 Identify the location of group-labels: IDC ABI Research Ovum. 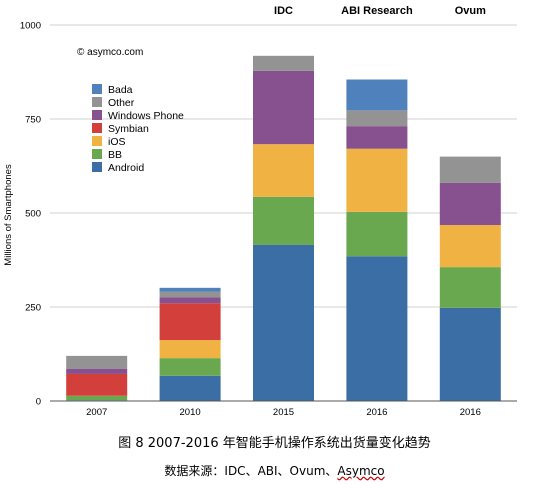
(380, 11).